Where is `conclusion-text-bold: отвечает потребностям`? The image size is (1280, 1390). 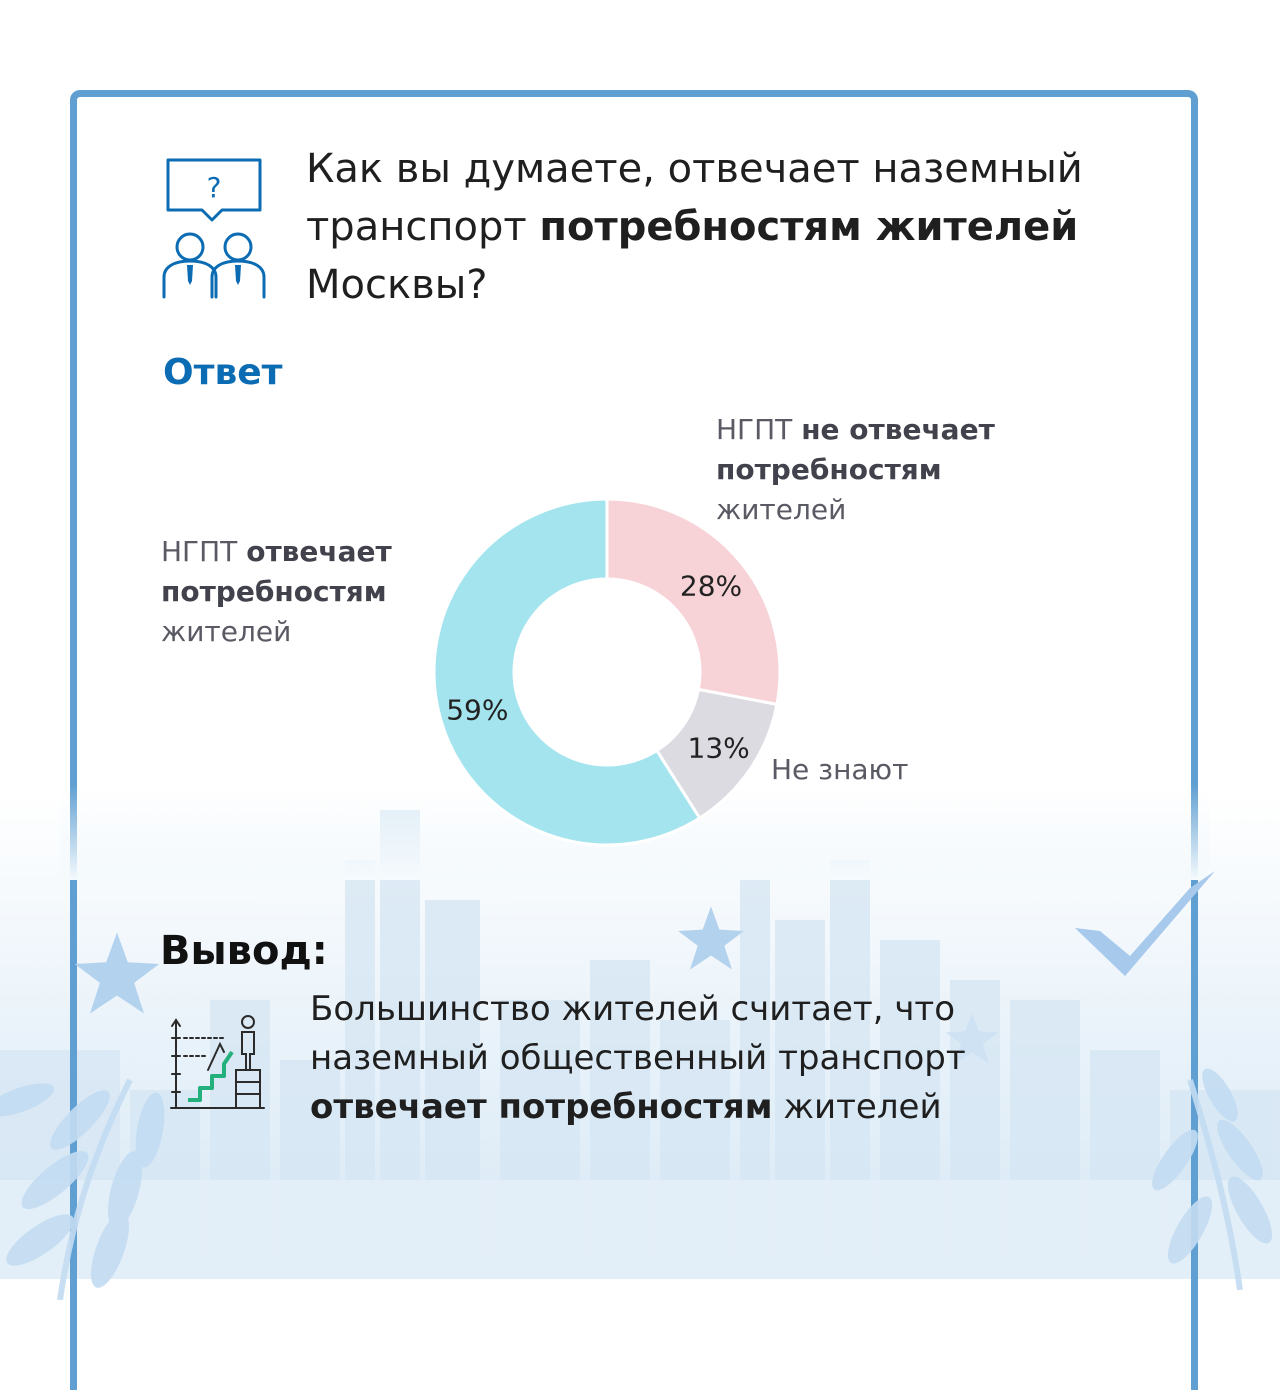 conclusion-text-bold: отвечает потребностям is located at coordinates (541, 1107).